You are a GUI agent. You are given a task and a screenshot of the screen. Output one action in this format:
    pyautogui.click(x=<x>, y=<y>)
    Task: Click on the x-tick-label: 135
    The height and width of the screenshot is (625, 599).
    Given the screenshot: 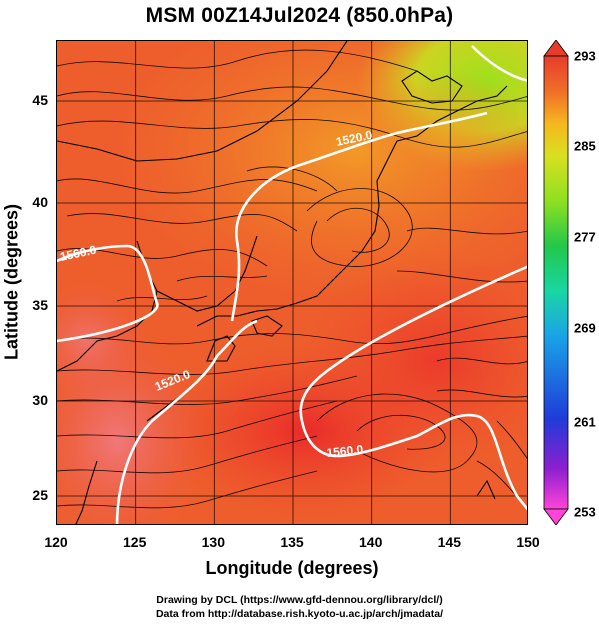 What is the action you would take?
    pyautogui.click(x=292, y=542)
    